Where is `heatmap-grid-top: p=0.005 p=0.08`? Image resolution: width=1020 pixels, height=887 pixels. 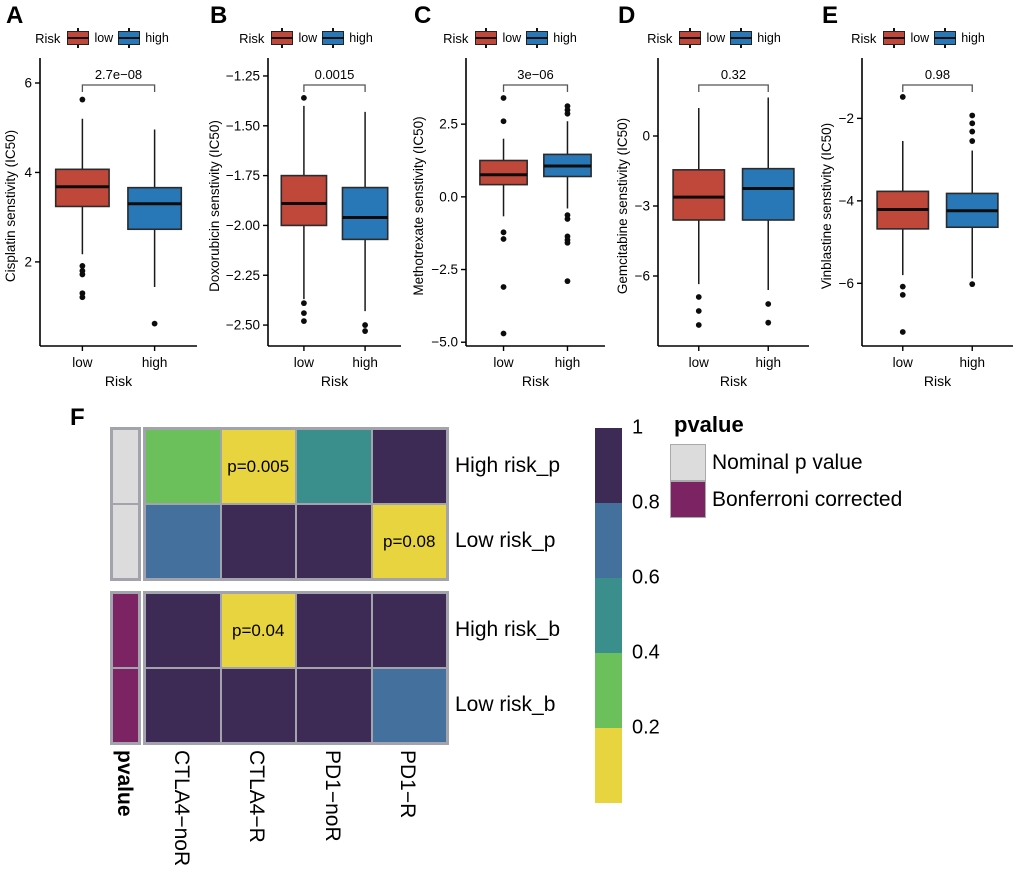 heatmap-grid-top: p=0.005 p=0.08 is located at coordinates (296, 504).